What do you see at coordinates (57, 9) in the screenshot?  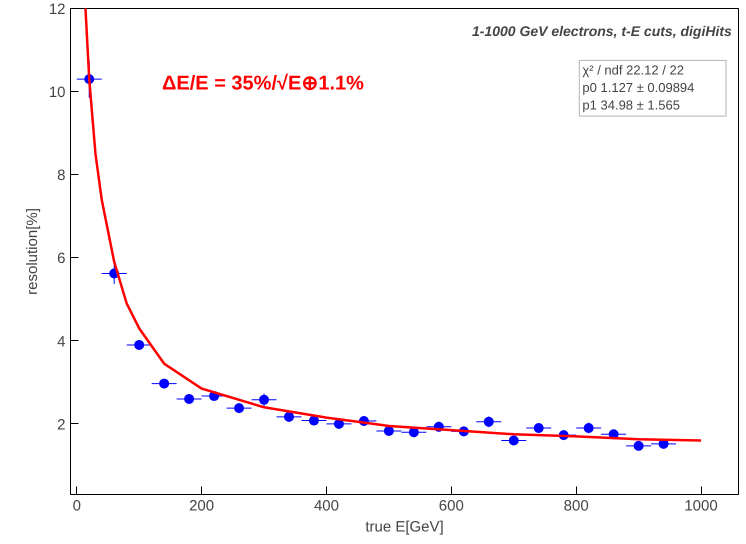 I see `y-tick-label: 12` at bounding box center [57, 9].